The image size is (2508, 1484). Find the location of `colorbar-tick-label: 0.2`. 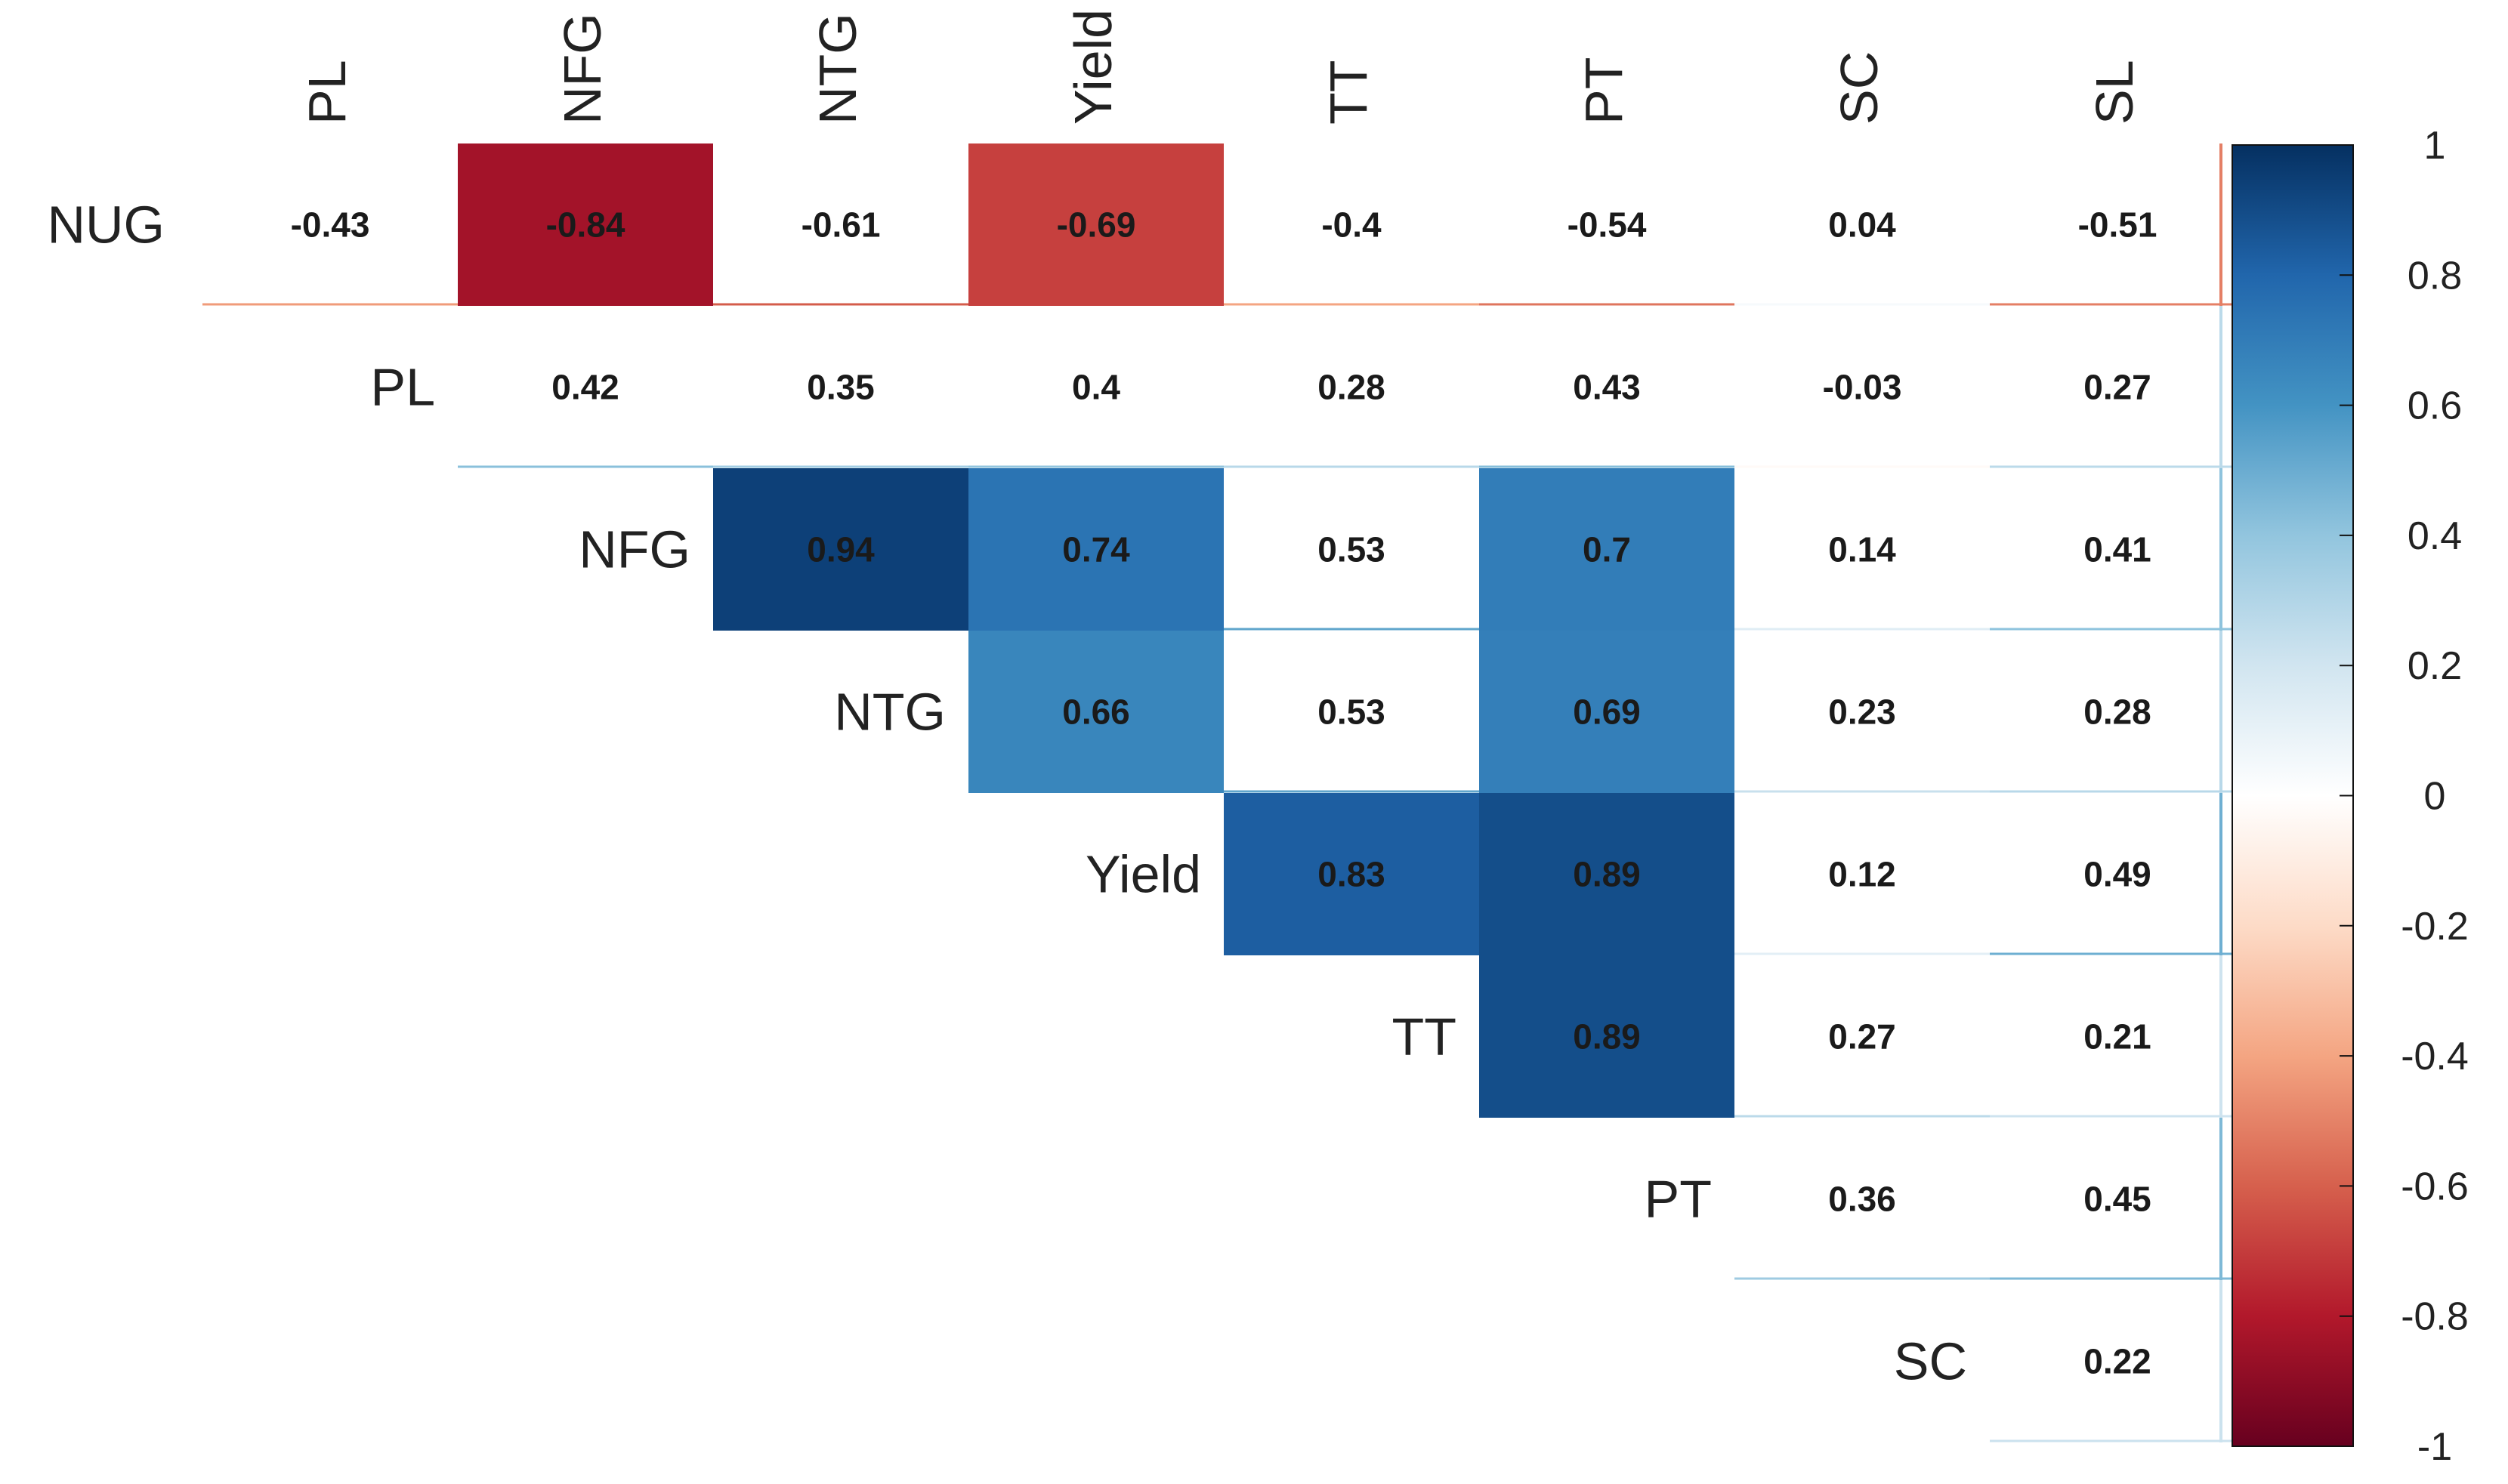

colorbar-tick-label: 0.2 is located at coordinates (2435, 666).